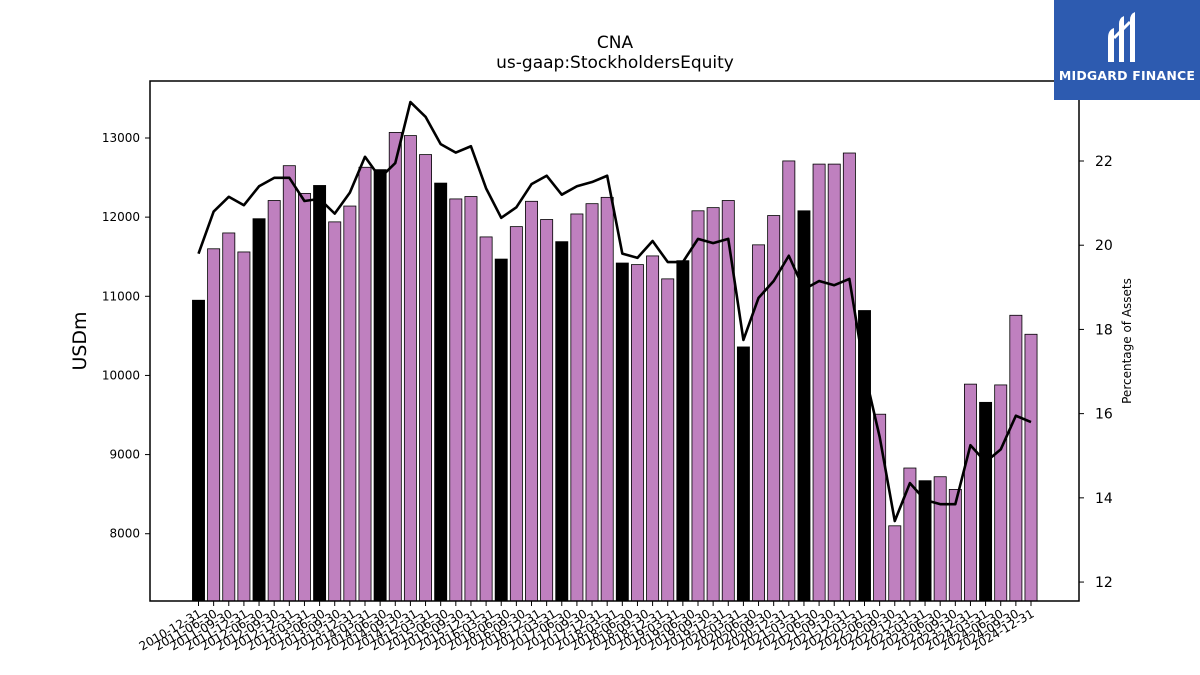 The width and height of the screenshot is (1200, 675). Describe the element at coordinates (121, 296) in the screenshot. I see `y-tick-label: 11000` at that location.